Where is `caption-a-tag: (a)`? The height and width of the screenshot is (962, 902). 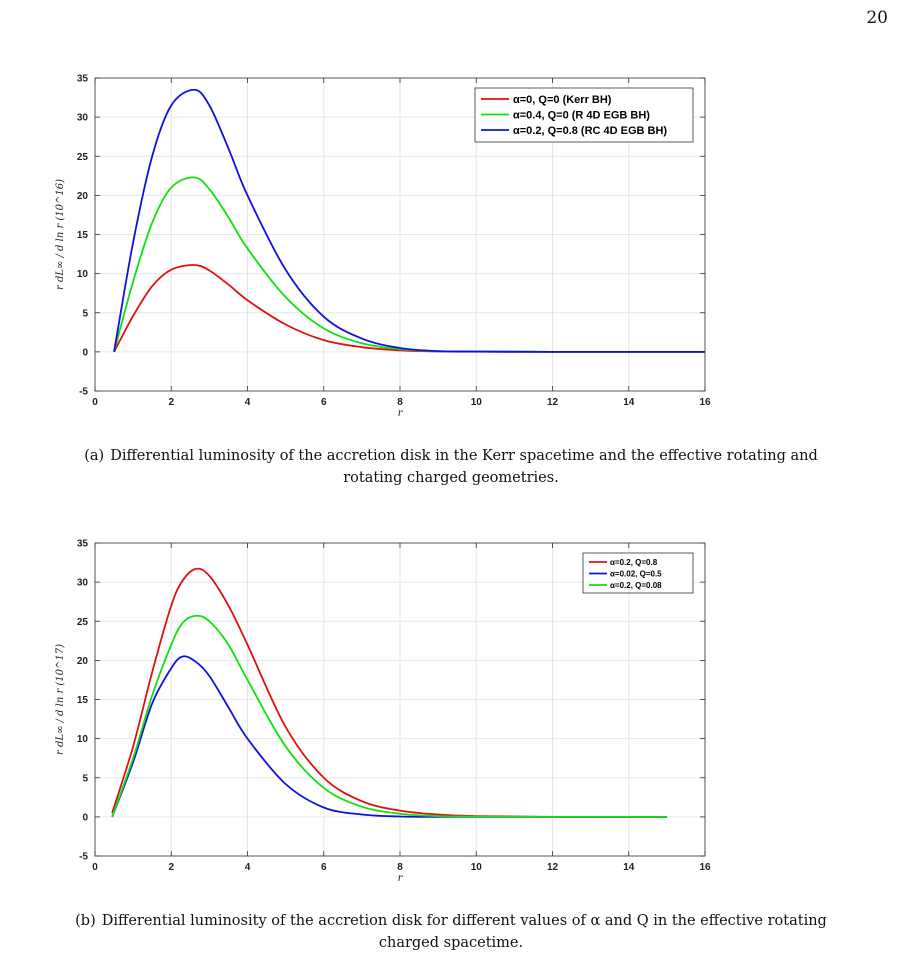 caption-a-tag: (a) is located at coordinates (94, 456).